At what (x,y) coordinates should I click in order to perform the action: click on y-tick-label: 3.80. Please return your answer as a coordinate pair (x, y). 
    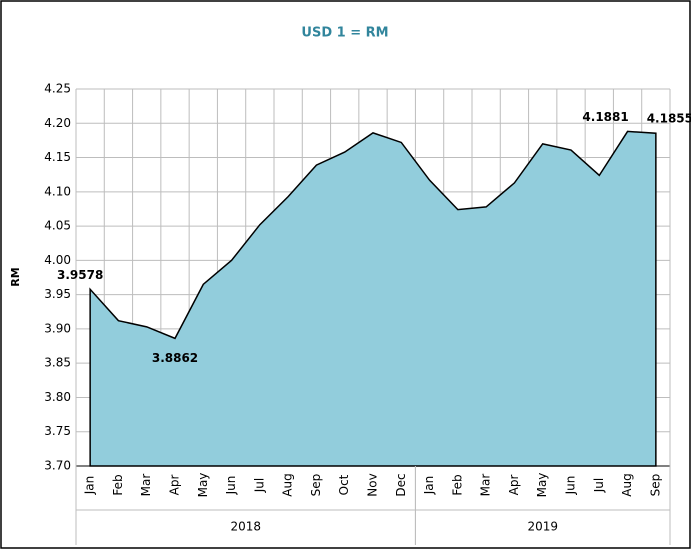
    Looking at the image, I should click on (57, 397).